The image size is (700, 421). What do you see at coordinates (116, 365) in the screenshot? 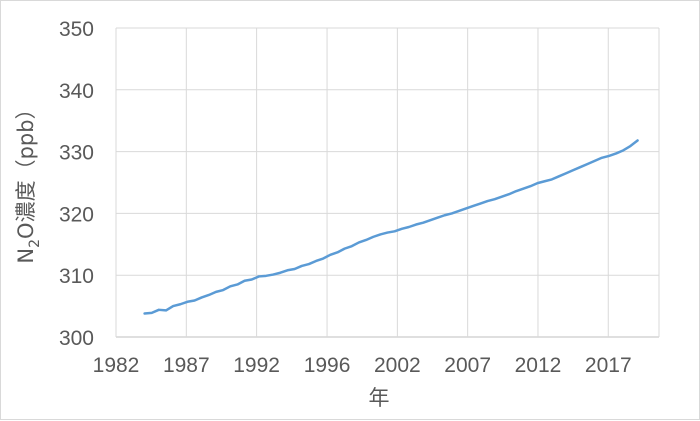
I see `x-tick-label: 1982` at bounding box center [116, 365].